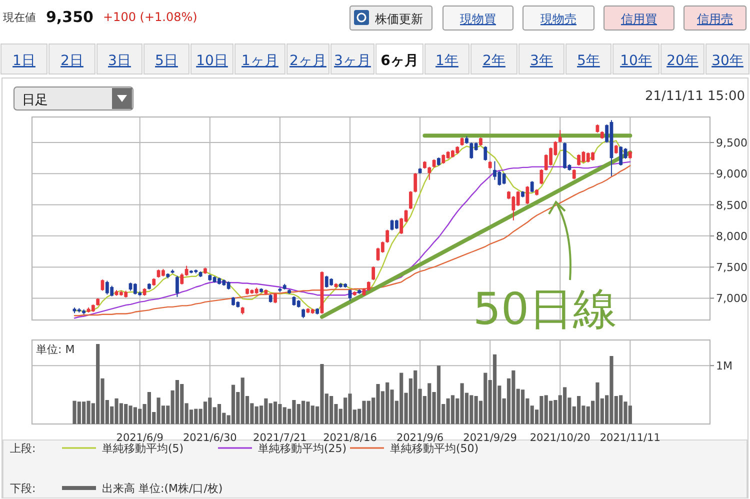 The width and height of the screenshot is (750, 499). What do you see at coordinates (55, 349) in the screenshot?
I see `annotation: 単位: M` at bounding box center [55, 349].